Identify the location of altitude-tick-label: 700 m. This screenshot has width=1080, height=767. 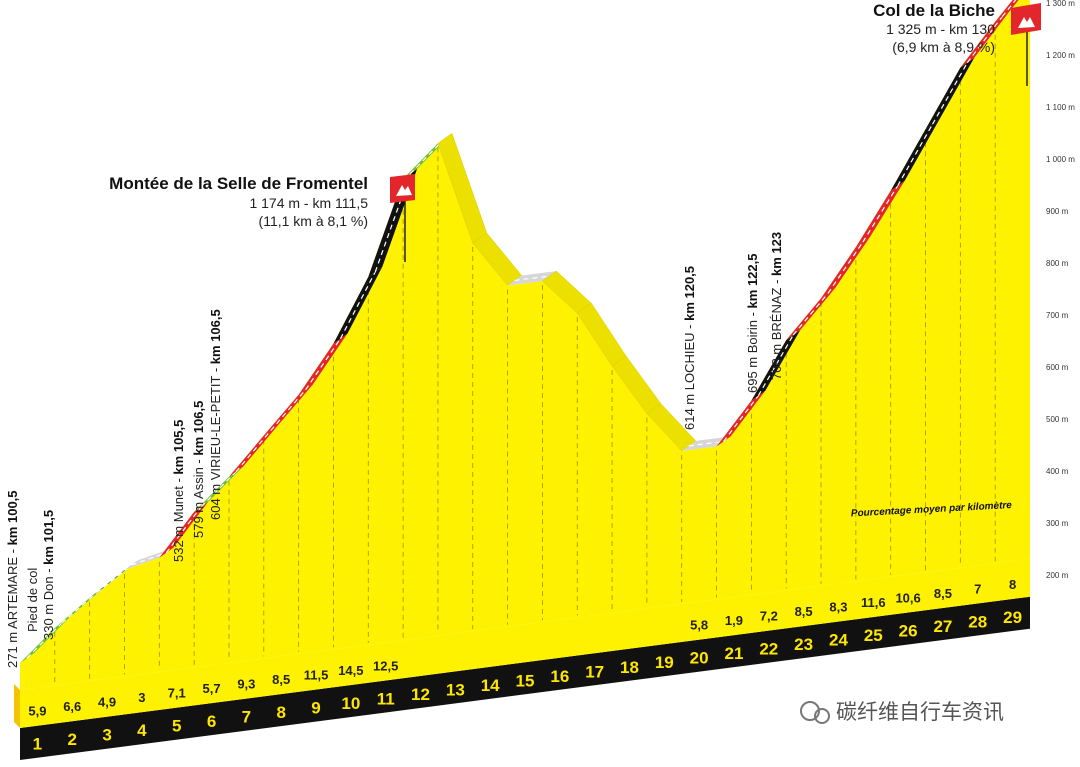
(1057, 315).